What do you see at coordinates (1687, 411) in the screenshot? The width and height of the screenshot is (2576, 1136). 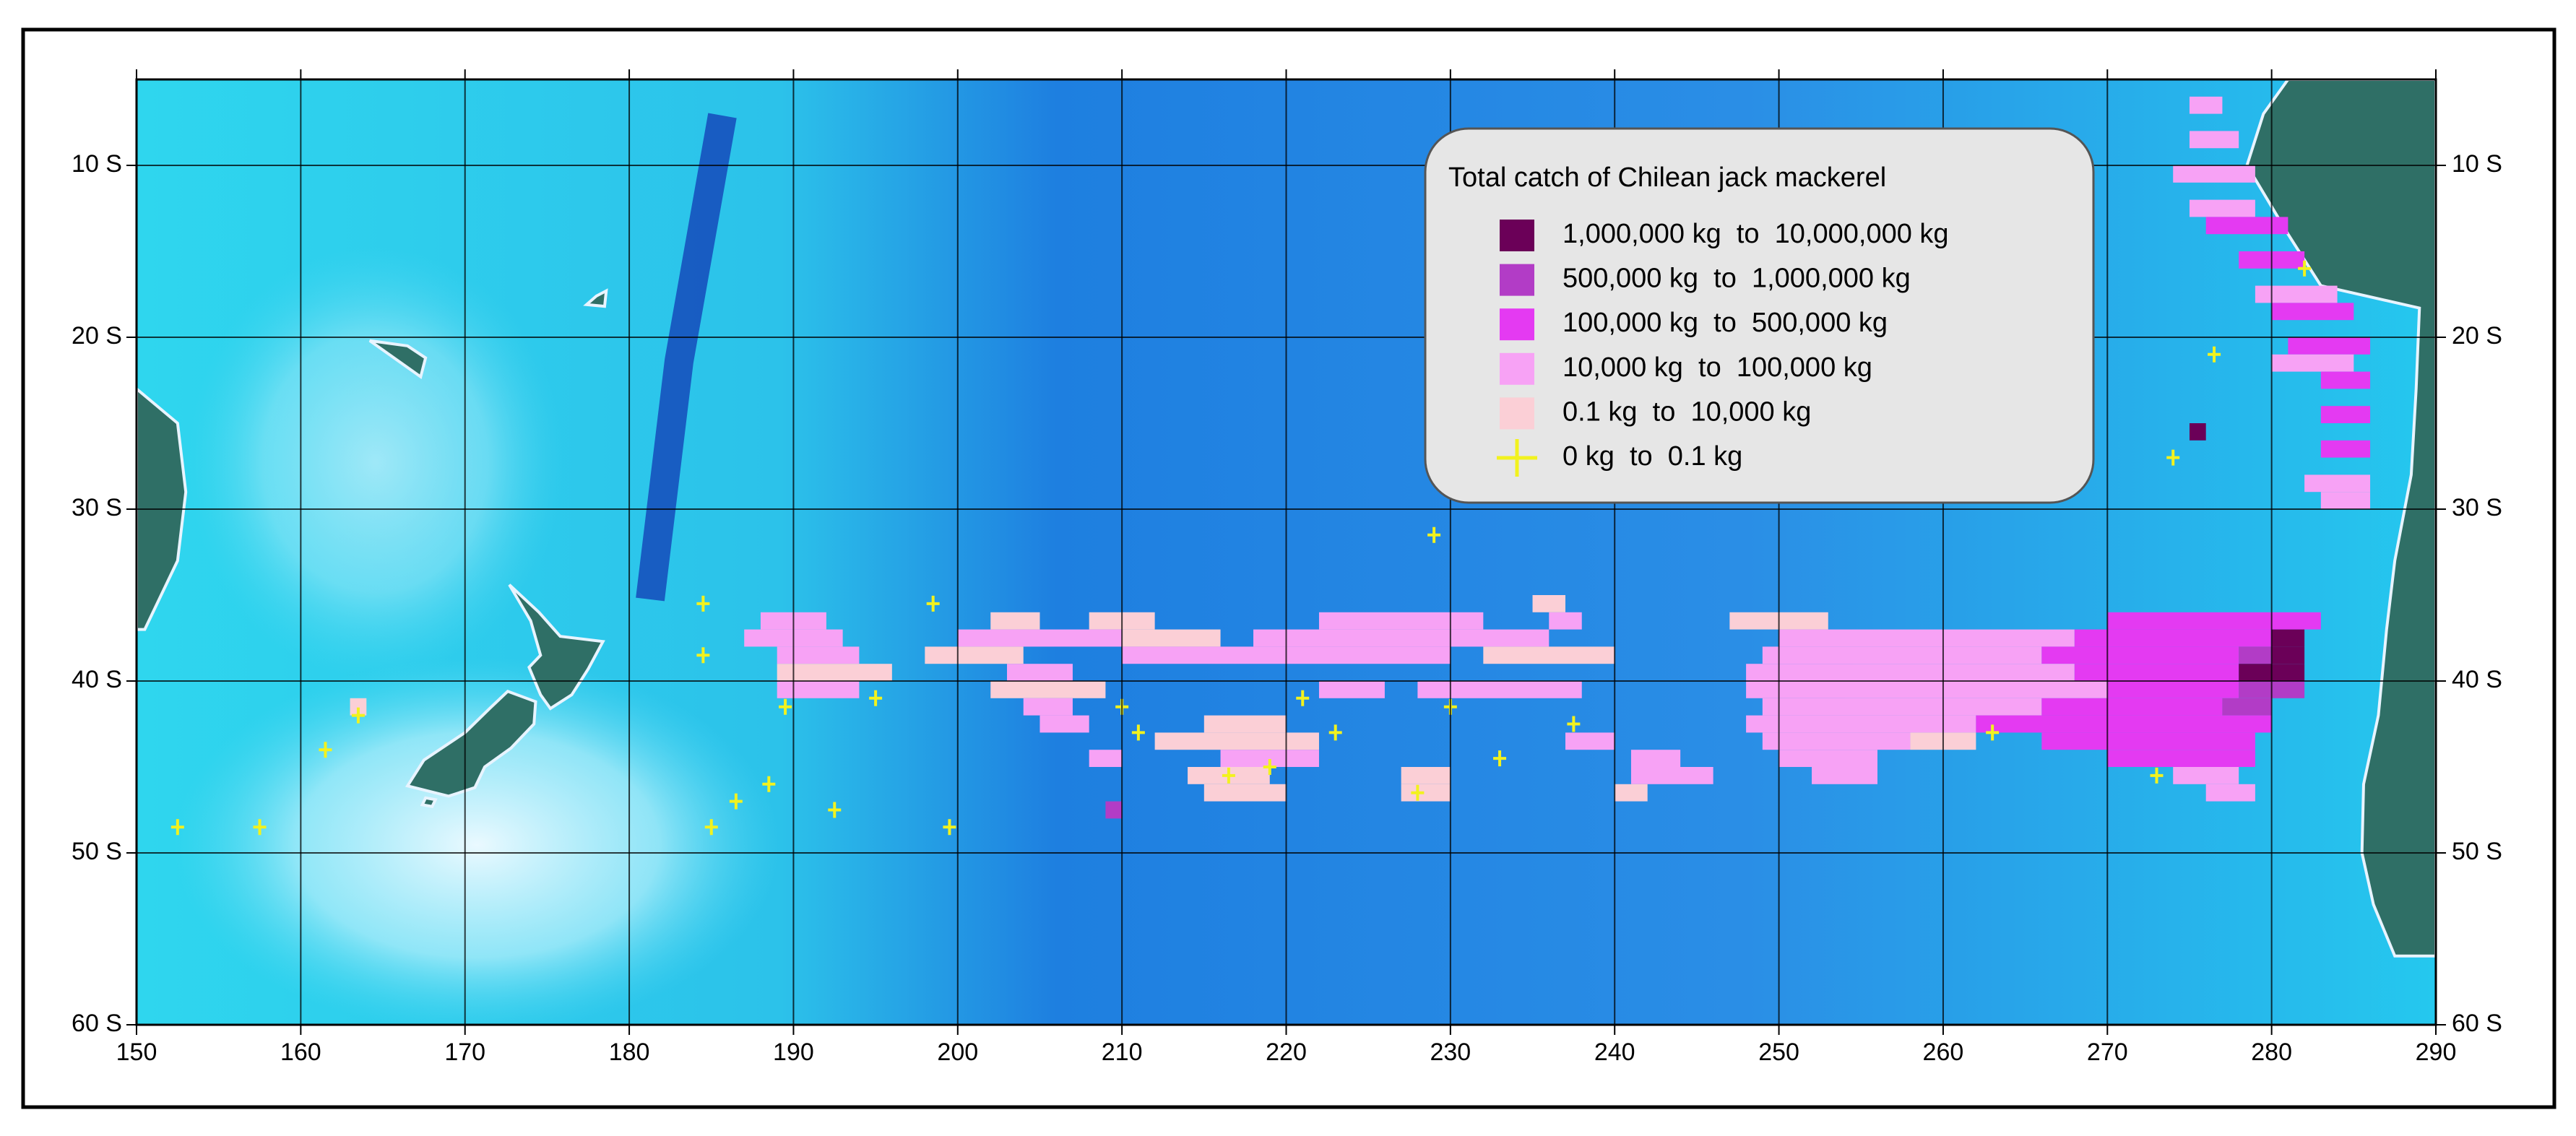 I see `legend-label: 0.1 kg to 10,000 kg` at bounding box center [1687, 411].